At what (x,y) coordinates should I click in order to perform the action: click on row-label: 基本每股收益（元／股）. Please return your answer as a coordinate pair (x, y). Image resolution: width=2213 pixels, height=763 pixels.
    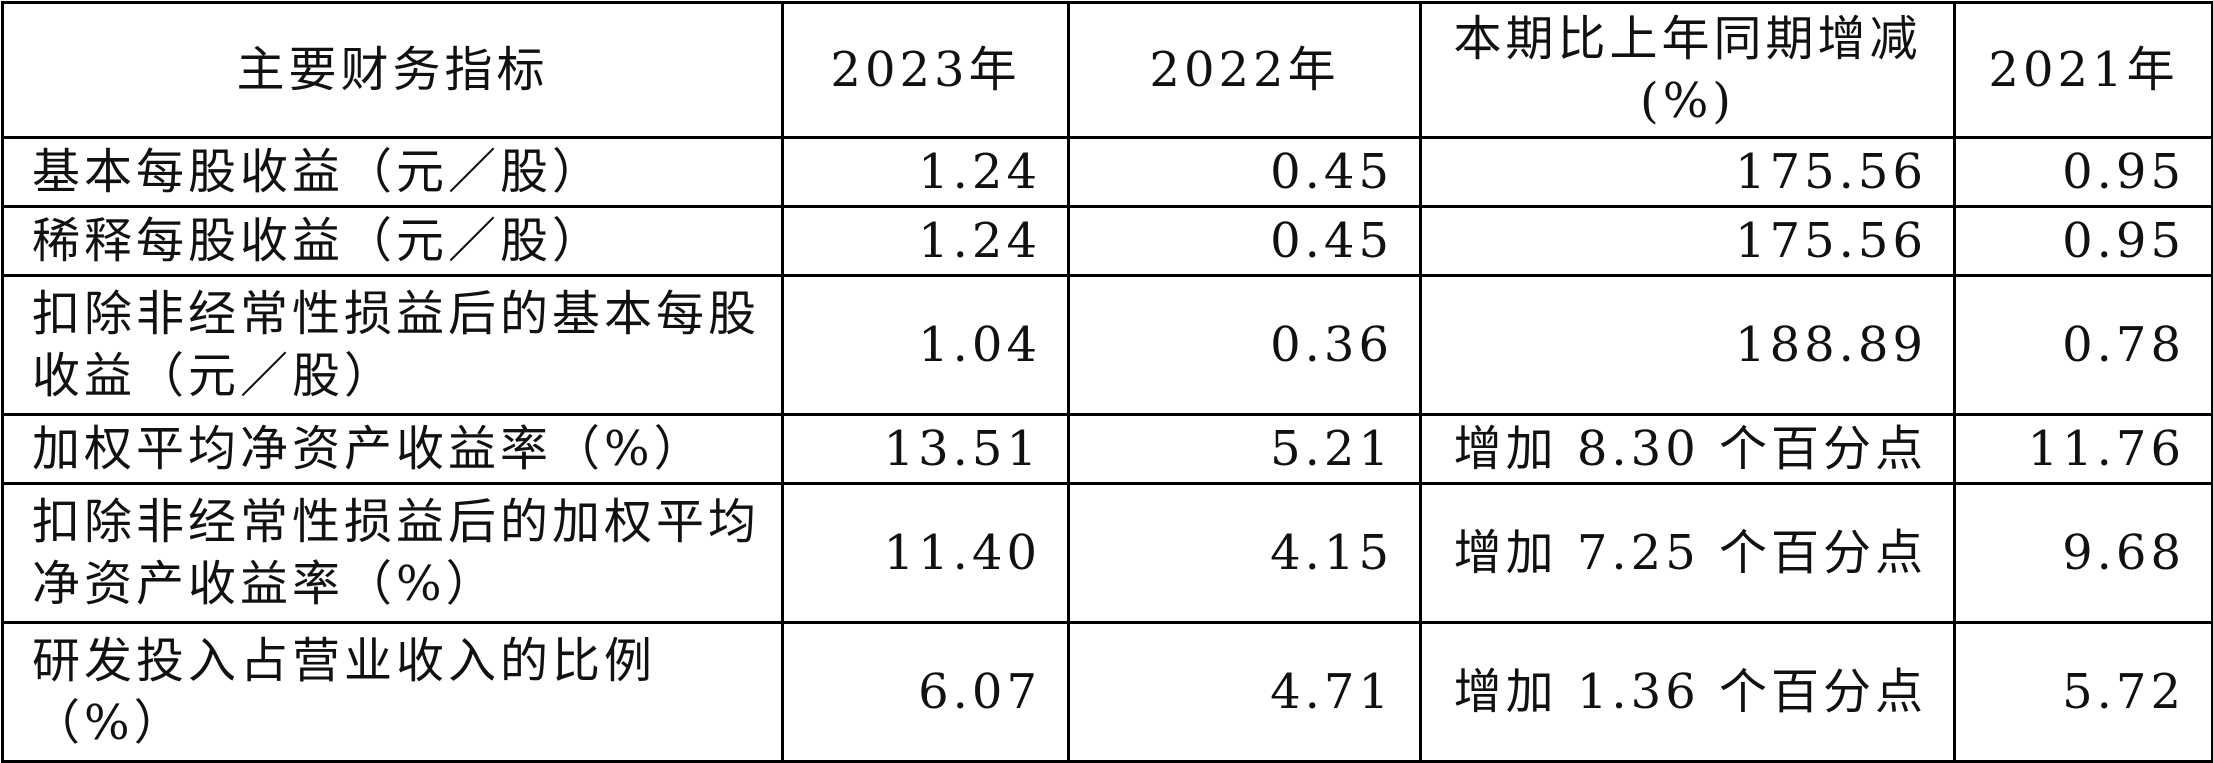
    Looking at the image, I should click on (392, 172).